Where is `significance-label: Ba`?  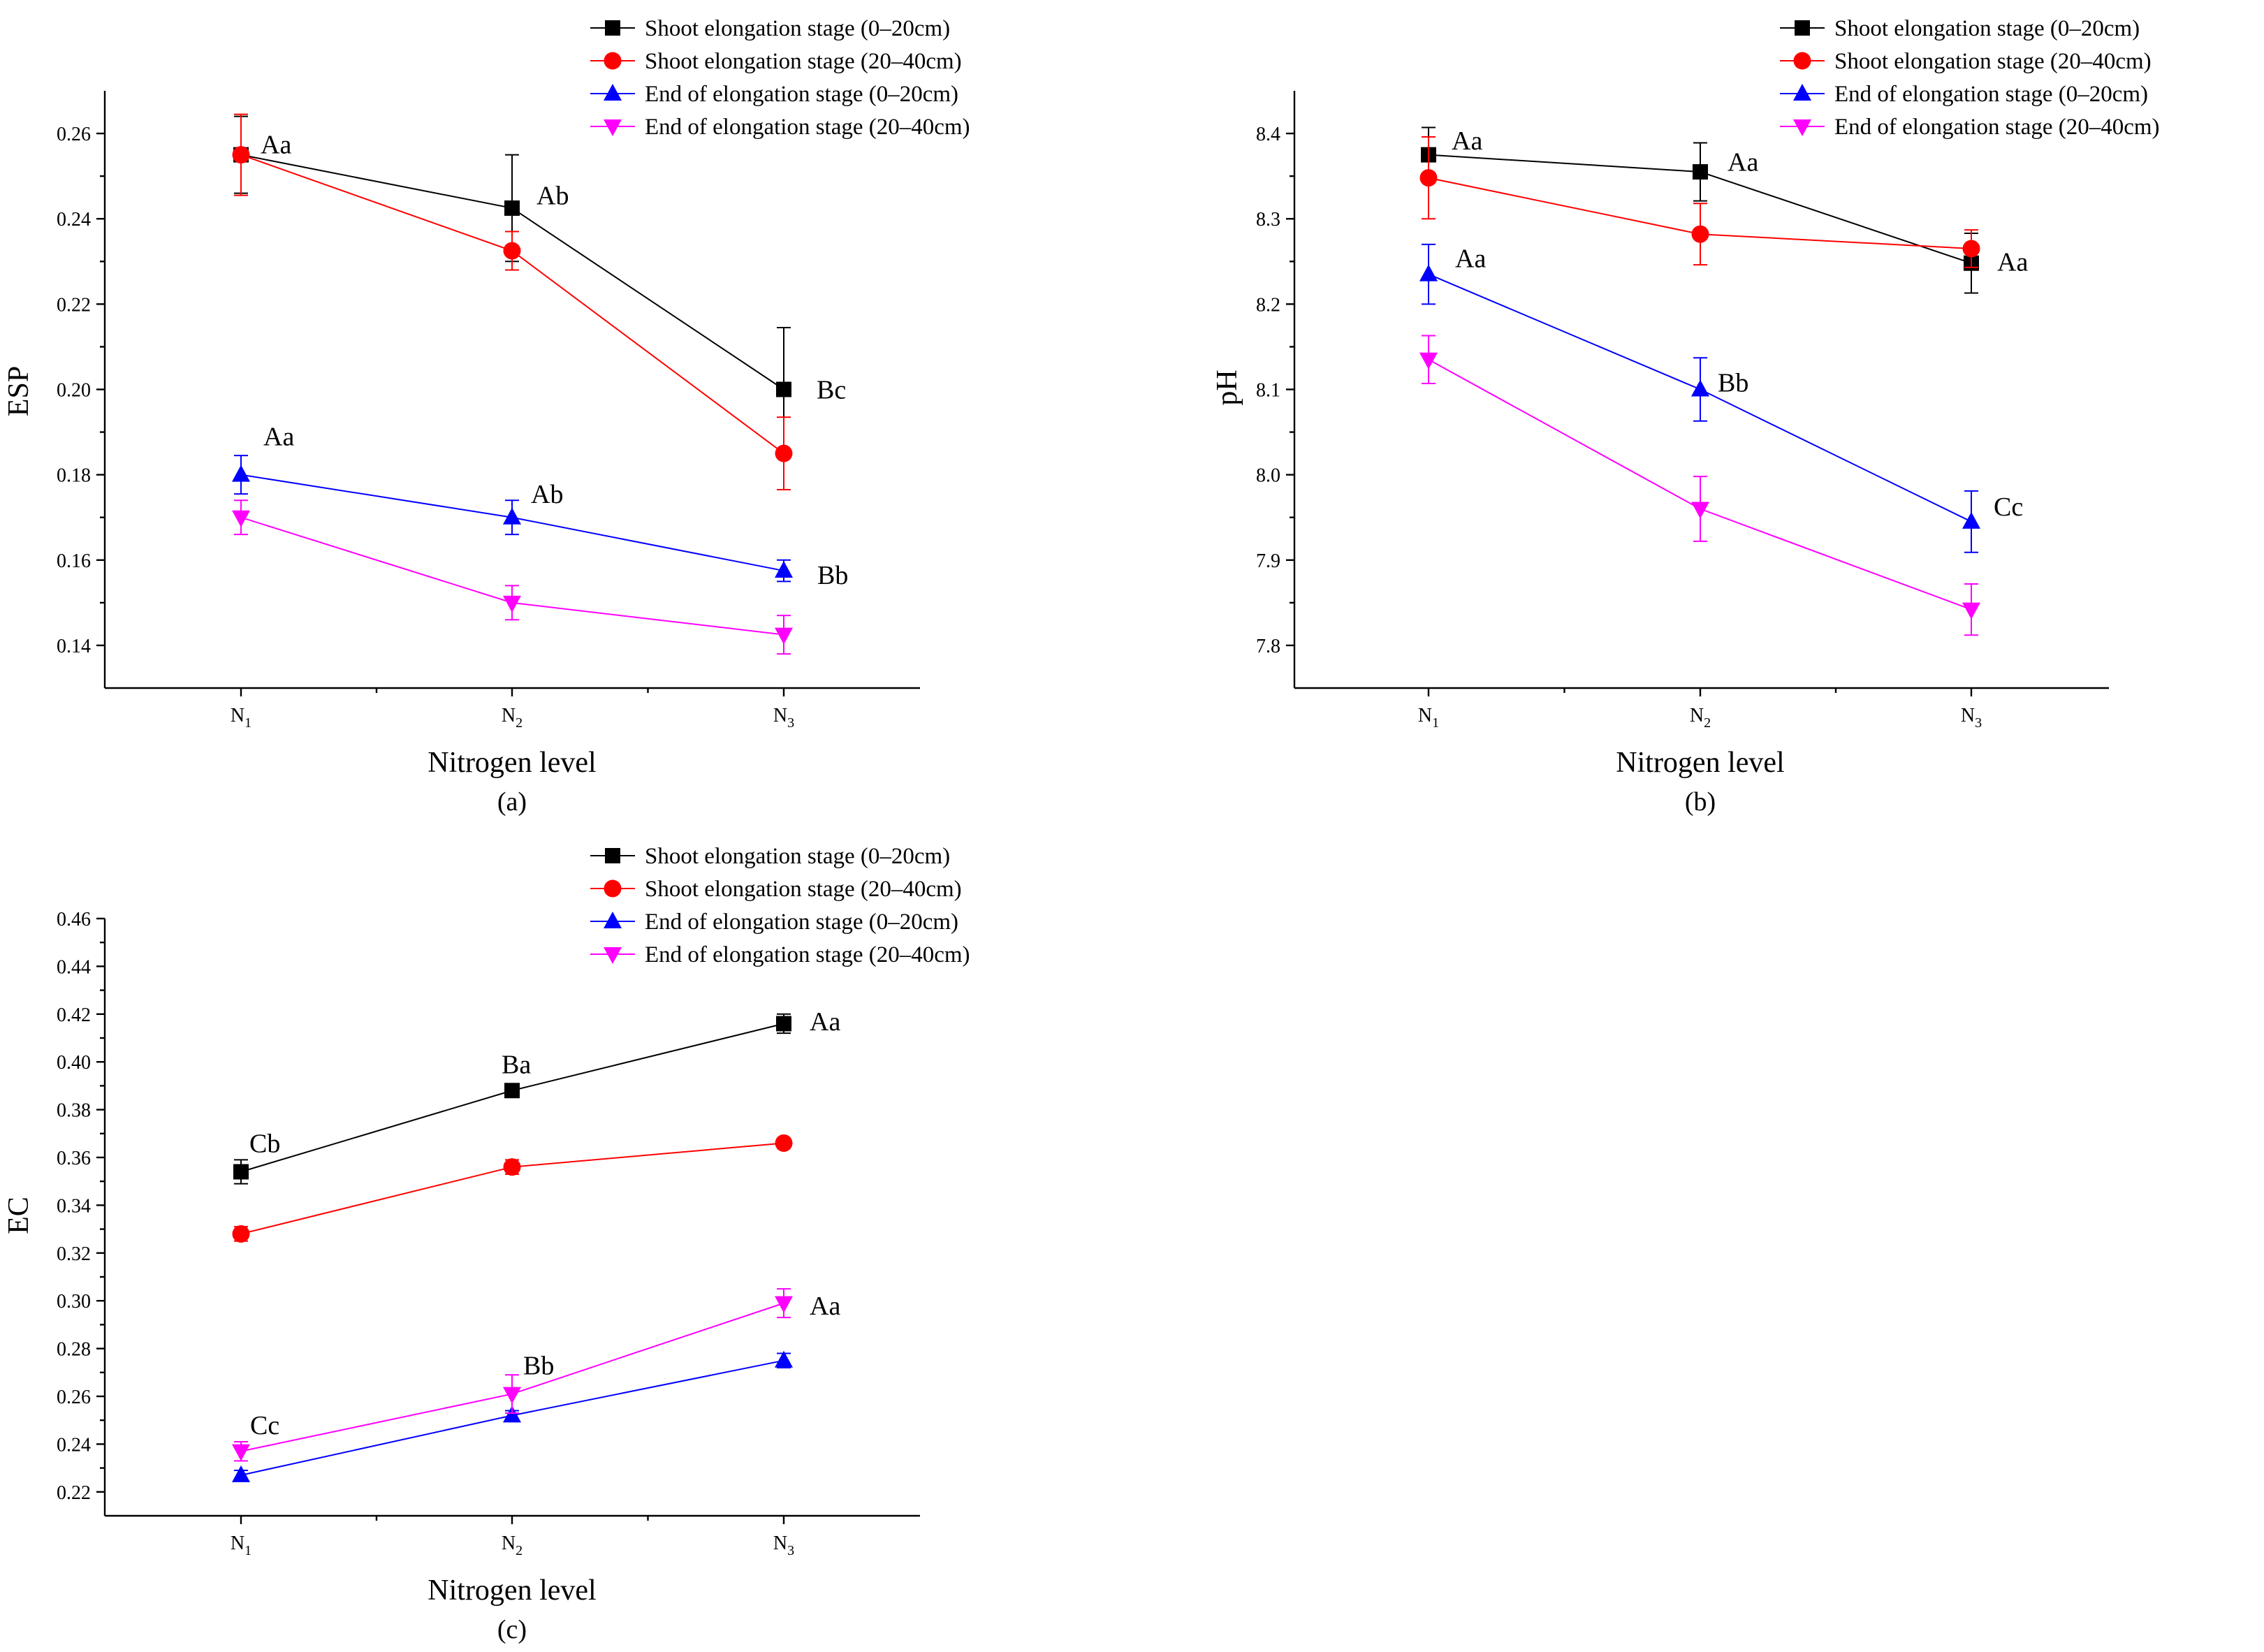 significance-label: Ba is located at coordinates (516, 1065).